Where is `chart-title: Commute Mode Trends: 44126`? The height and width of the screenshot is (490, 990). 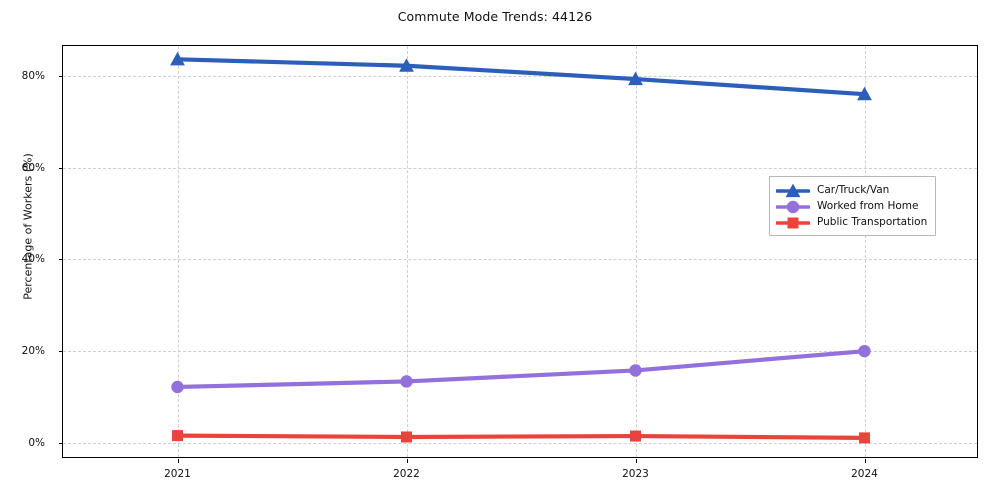
chart-title: Commute Mode Trends: 44126 is located at coordinates (495, 16).